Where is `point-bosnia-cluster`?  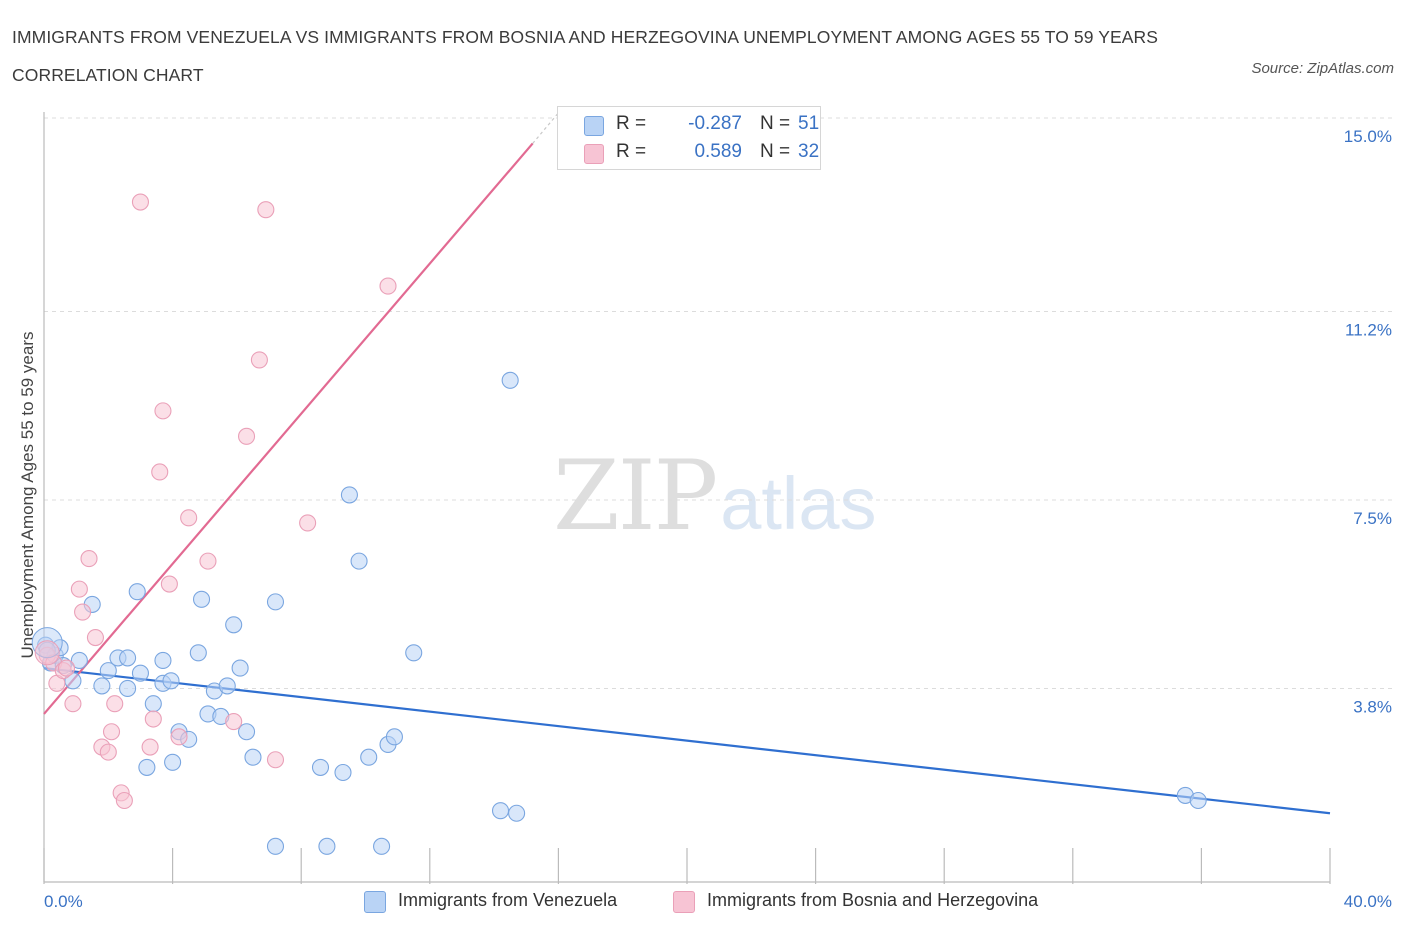
point-bosnia-cluster is located at coordinates (47, 653).